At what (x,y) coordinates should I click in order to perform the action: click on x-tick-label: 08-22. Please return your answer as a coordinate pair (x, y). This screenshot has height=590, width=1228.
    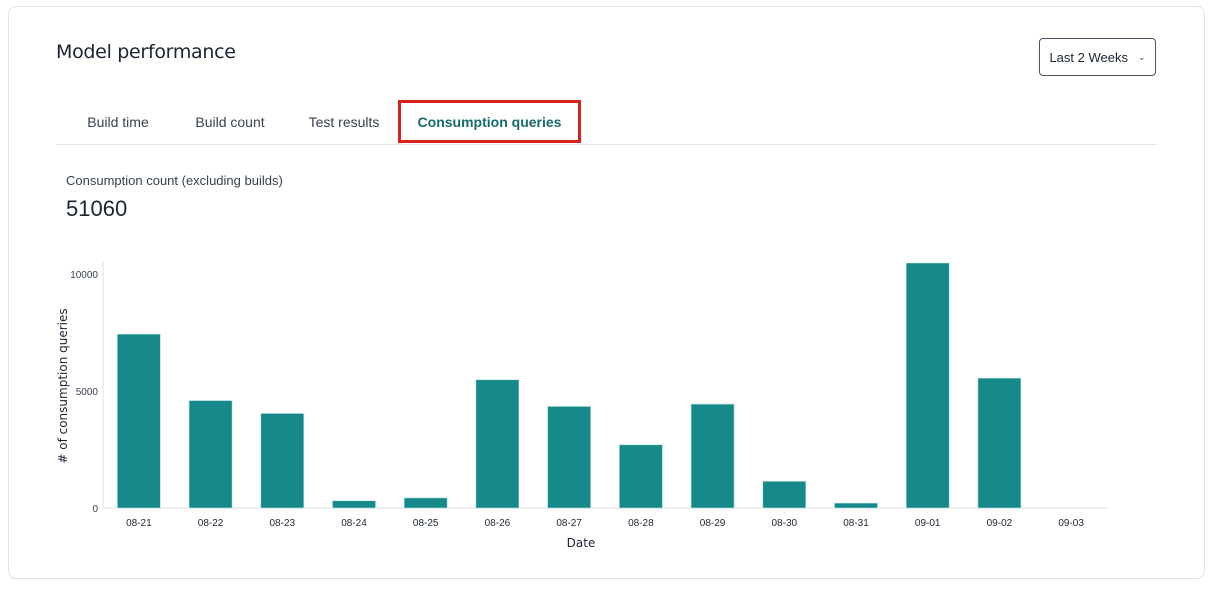
    Looking at the image, I should click on (211, 523).